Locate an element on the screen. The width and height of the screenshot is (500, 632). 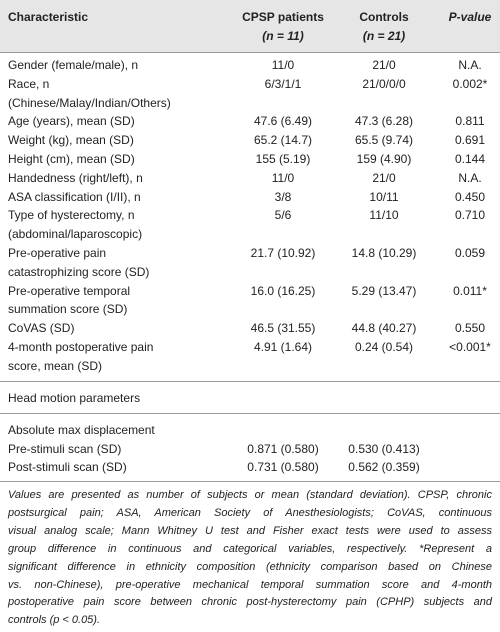
row-label: score, mean (SD) is located at coordinates (55, 365).